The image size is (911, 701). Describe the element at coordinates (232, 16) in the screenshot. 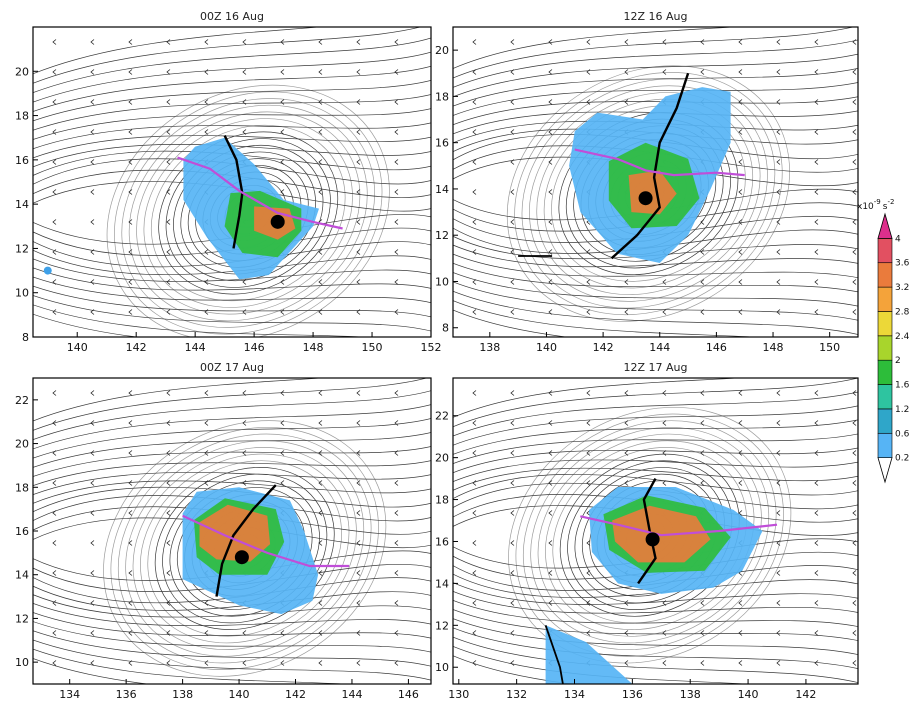

I see `panel-title: 00Z 16 Aug` at that location.